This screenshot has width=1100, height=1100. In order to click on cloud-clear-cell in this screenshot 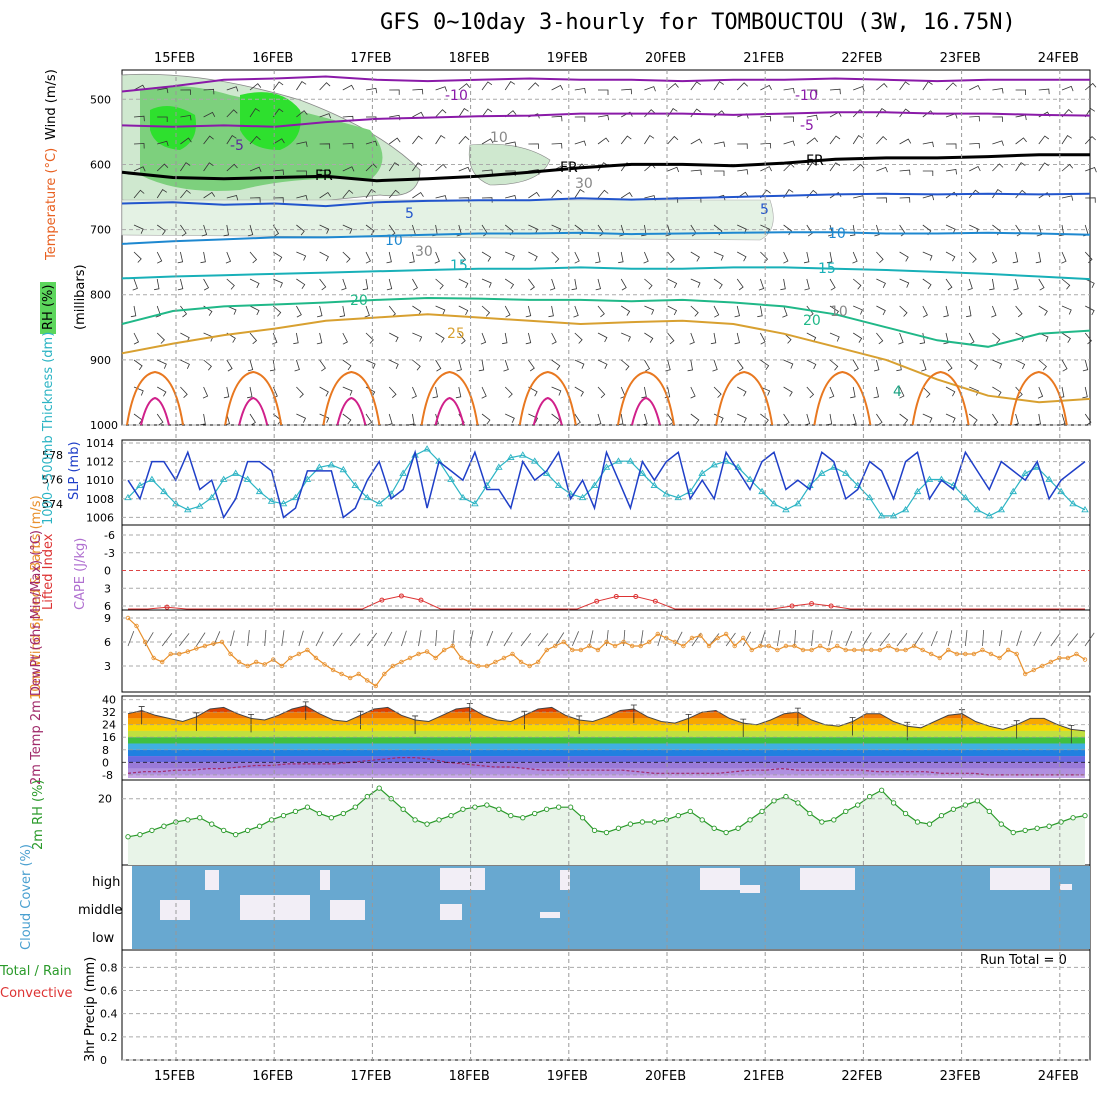, I will do `click(275, 907)`.